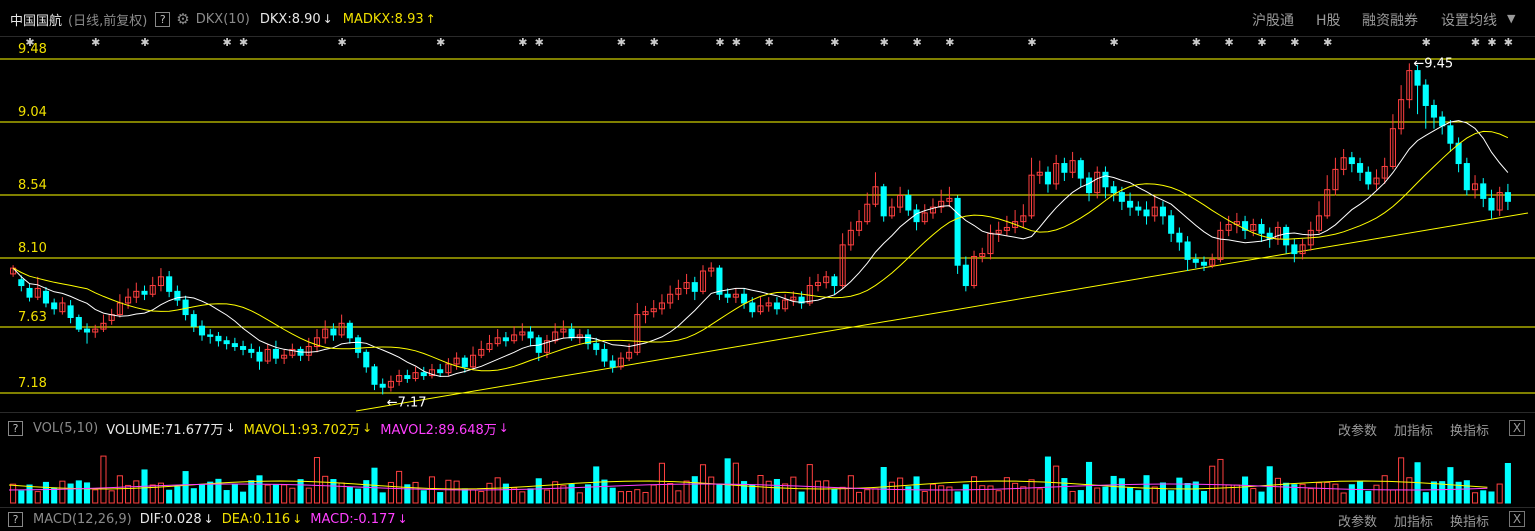  What do you see at coordinates (1511, 18) in the screenshot?
I see `dropdown-arrow-icon: ▼` at bounding box center [1511, 18].